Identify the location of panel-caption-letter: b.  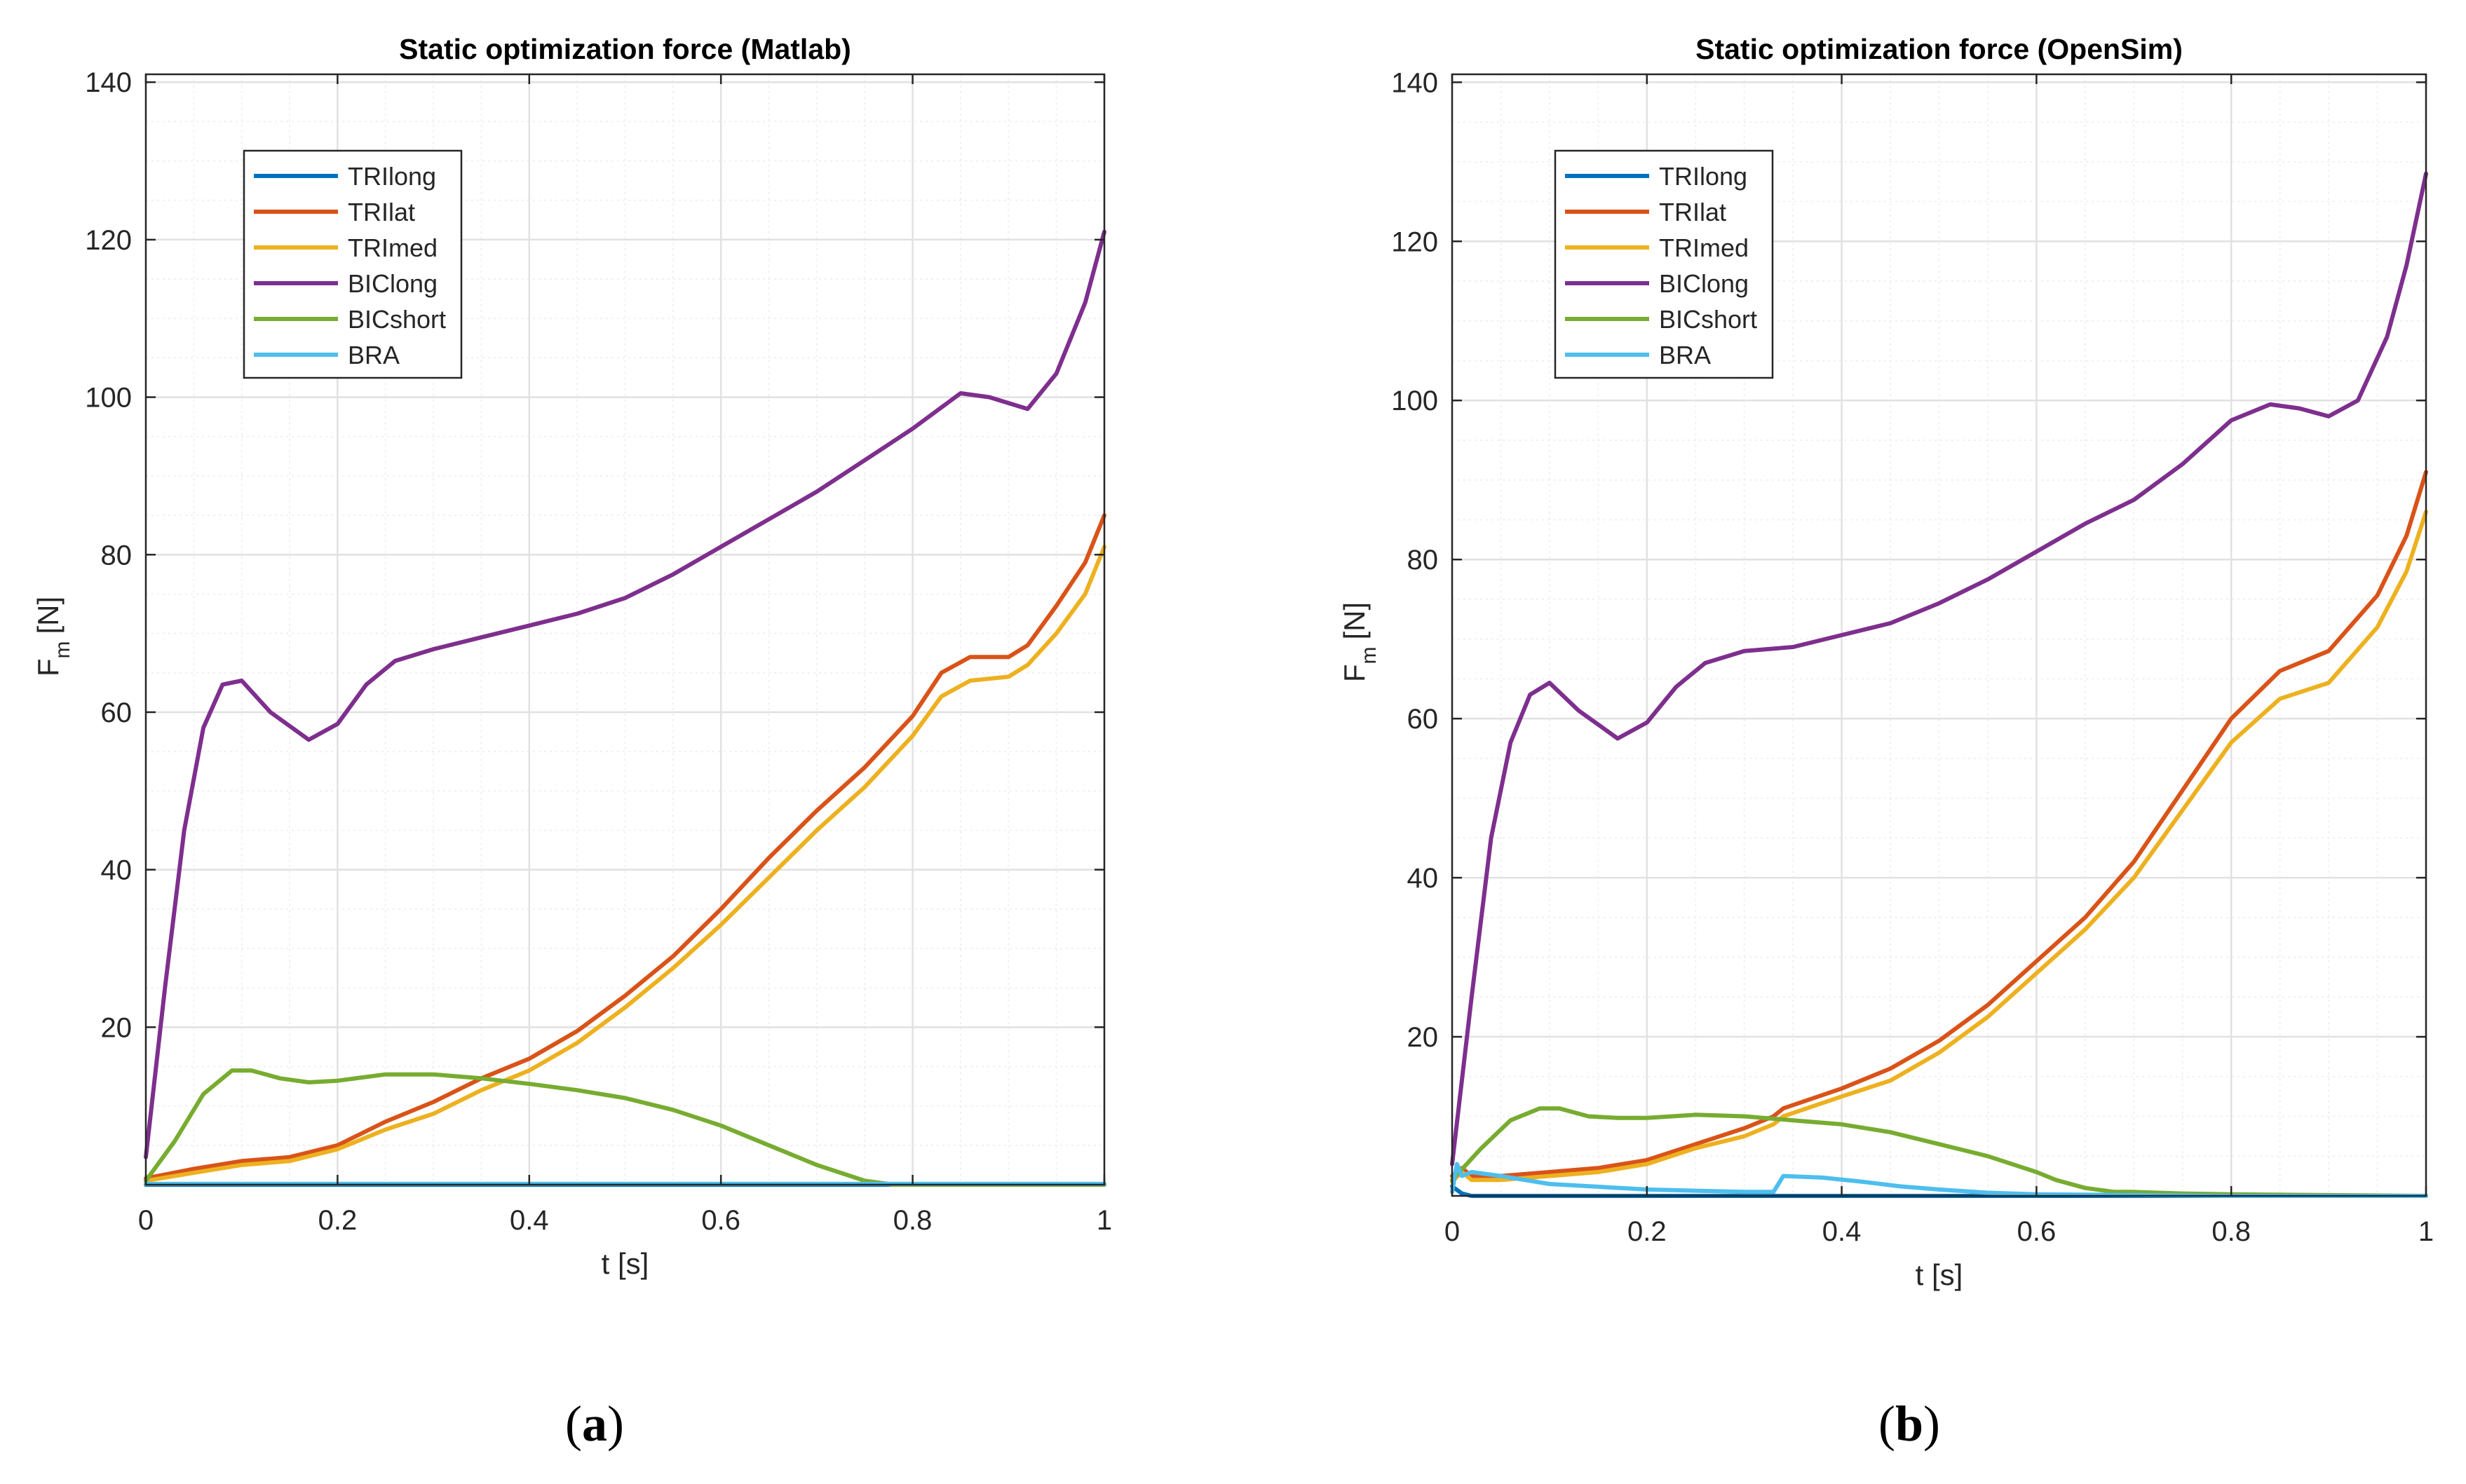
(1909, 1424).